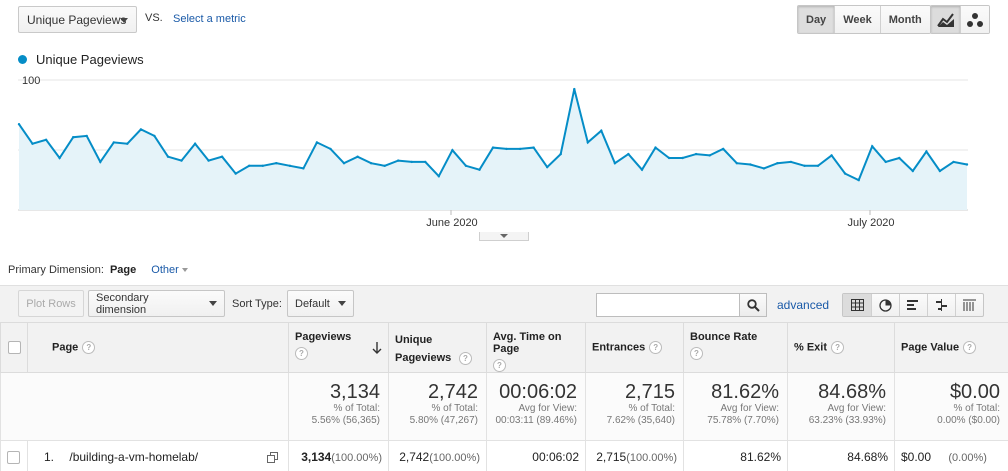 The height and width of the screenshot is (471, 1008). What do you see at coordinates (974, 19) in the screenshot?
I see `motion-chart-button` at bounding box center [974, 19].